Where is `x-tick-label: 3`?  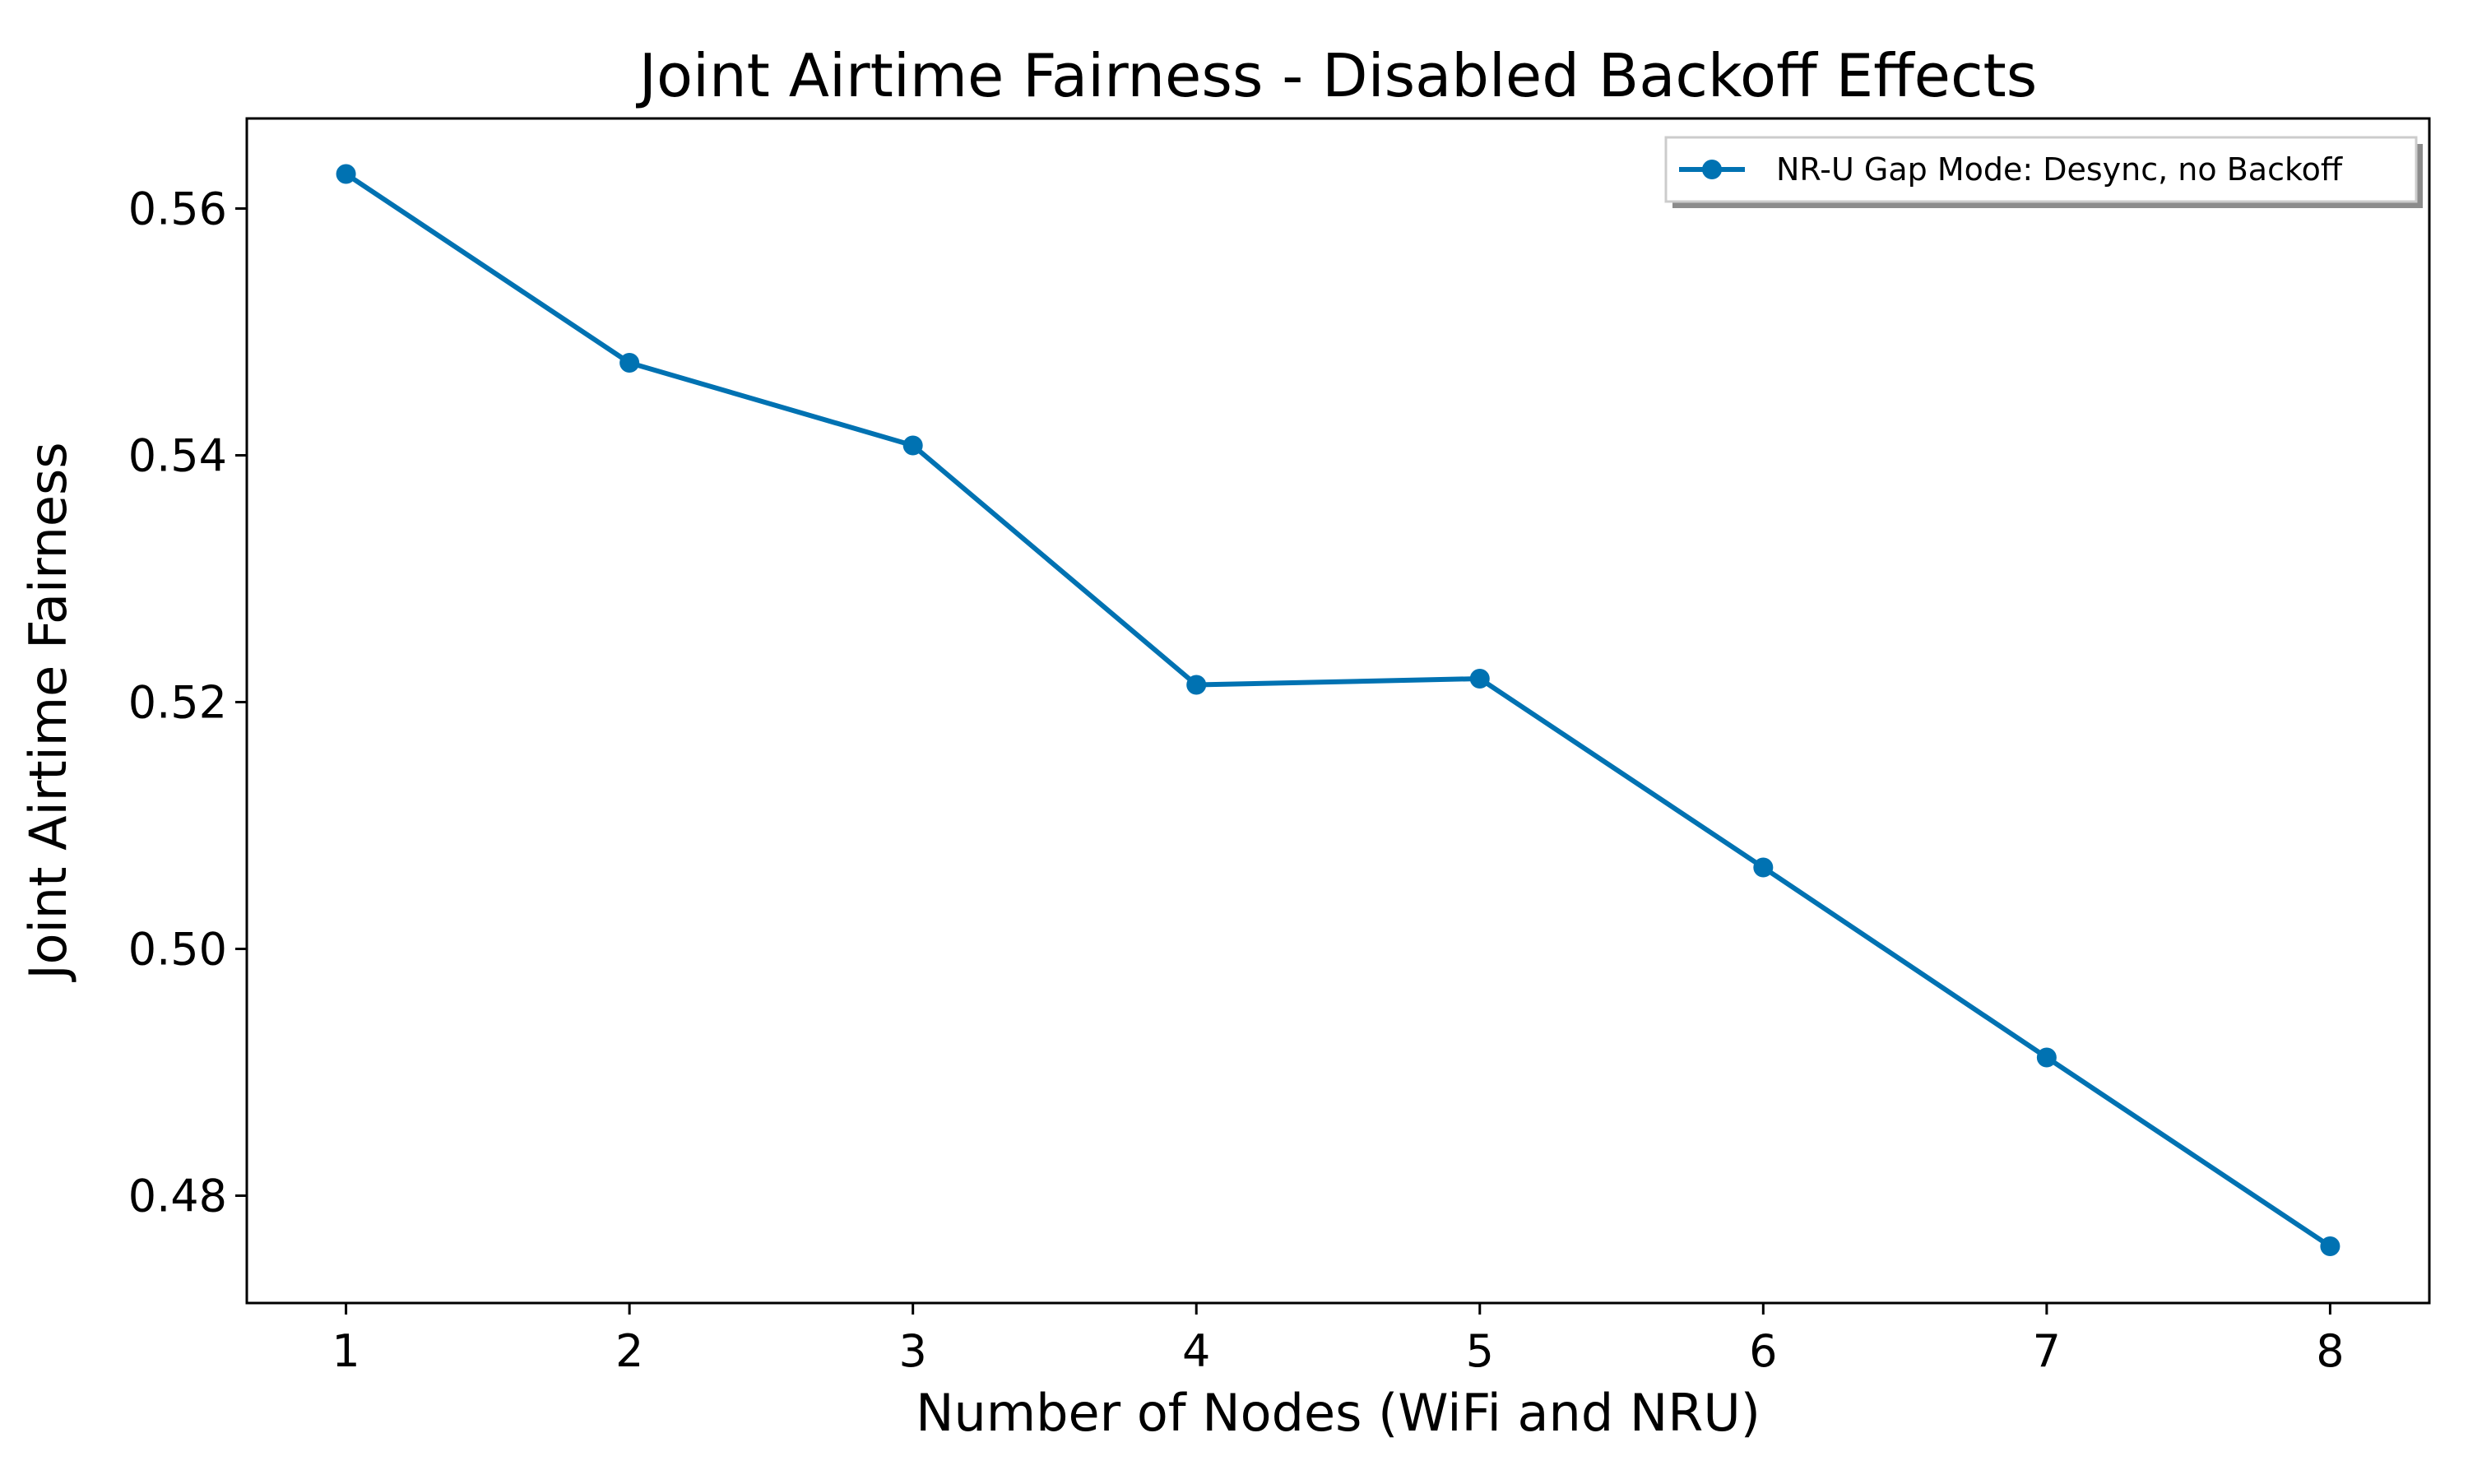
x-tick-label: 3 is located at coordinates (913, 1351).